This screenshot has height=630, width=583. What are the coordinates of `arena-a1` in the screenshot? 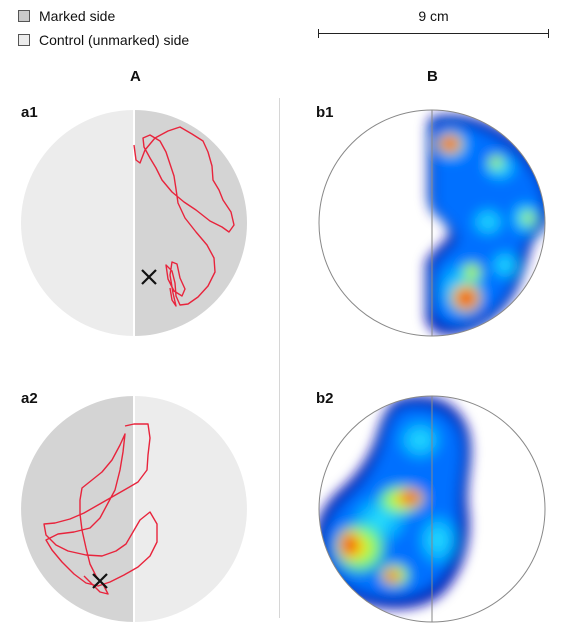 It's located at (134, 223).